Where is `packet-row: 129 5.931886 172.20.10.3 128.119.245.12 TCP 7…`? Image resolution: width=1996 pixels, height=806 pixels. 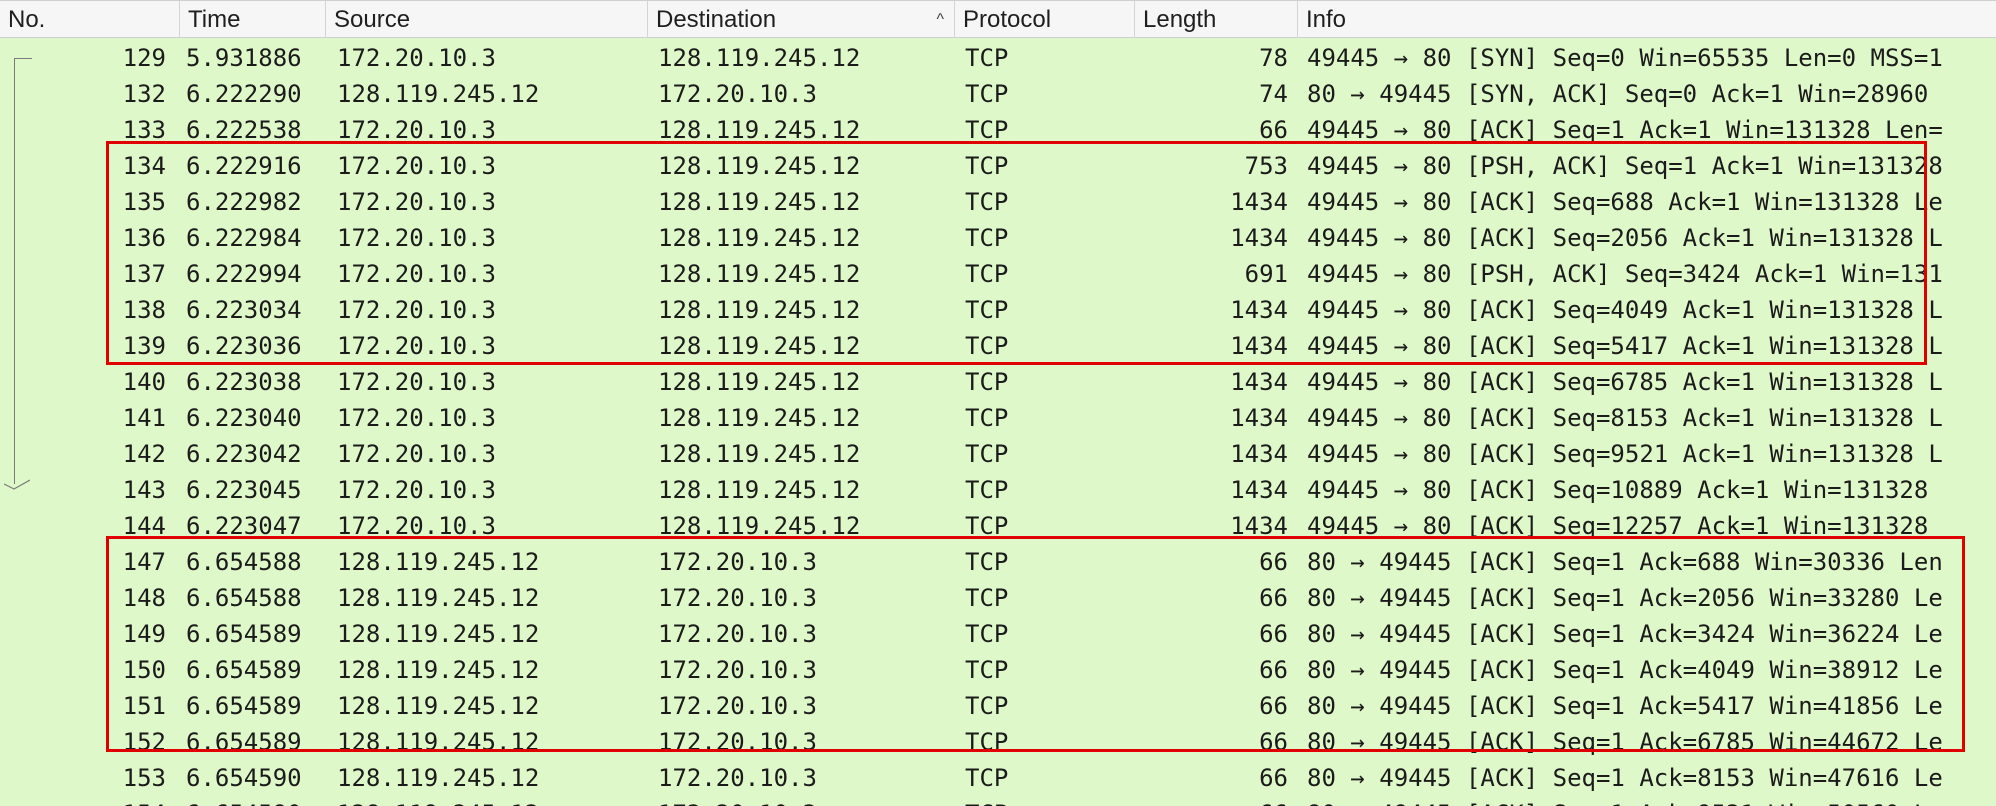
packet-row: 129 5.931886 172.20.10.3 128.119.245.12 TCP 7… is located at coordinates (998, 58).